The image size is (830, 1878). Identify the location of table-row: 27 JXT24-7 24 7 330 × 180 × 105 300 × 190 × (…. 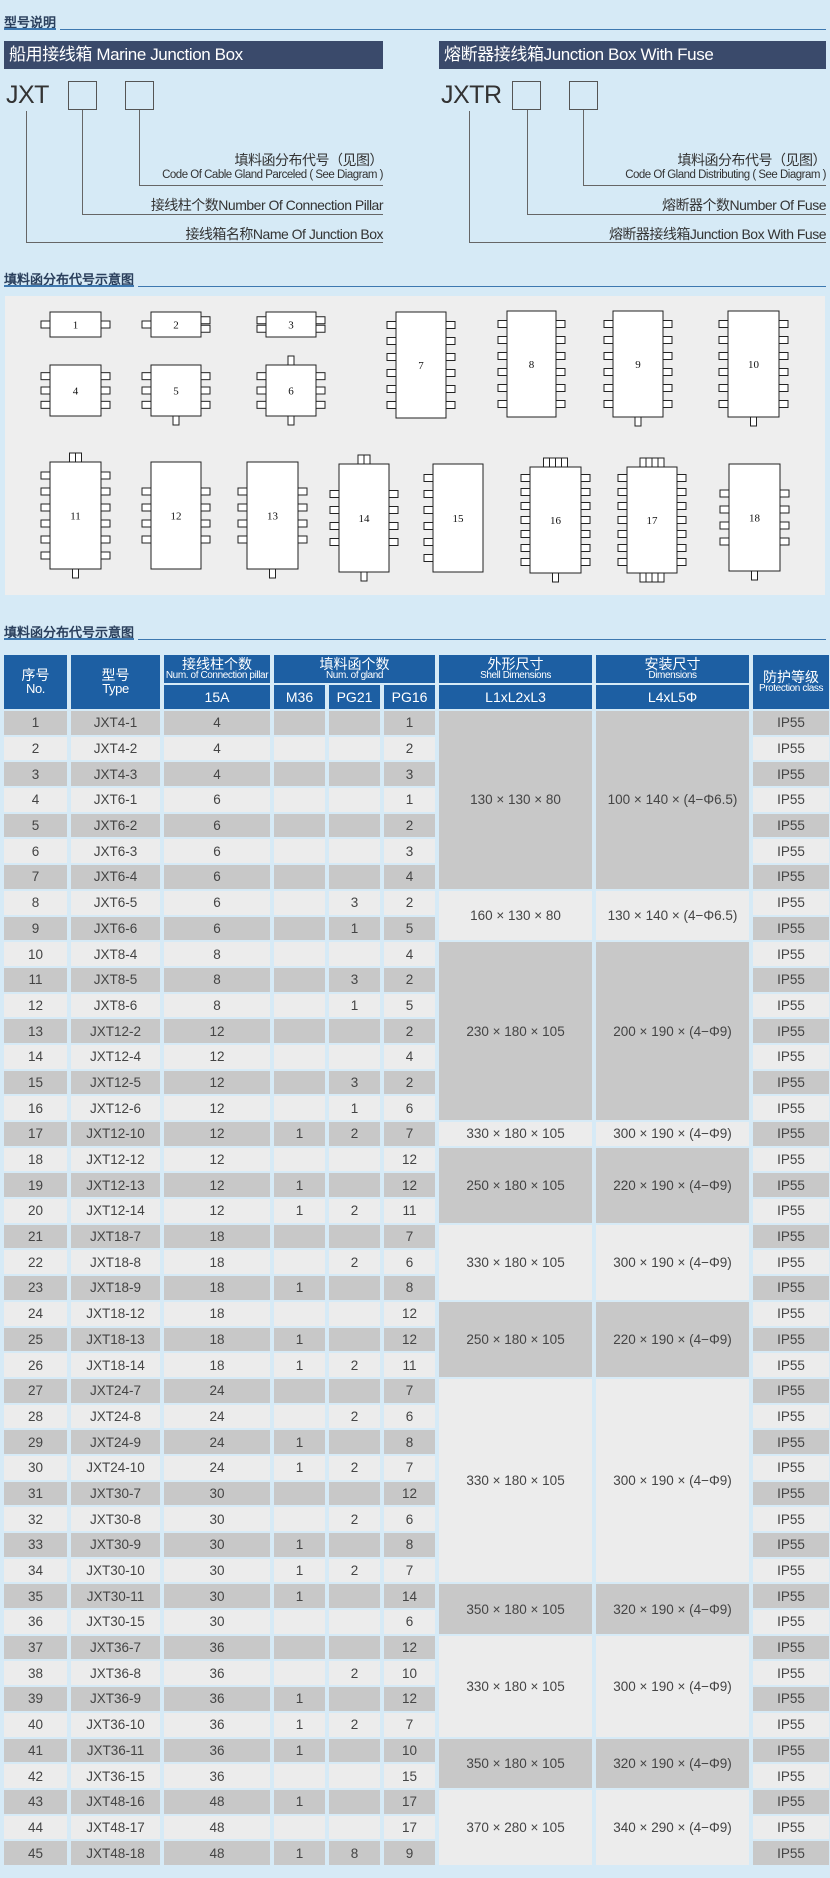
(417, 1480).